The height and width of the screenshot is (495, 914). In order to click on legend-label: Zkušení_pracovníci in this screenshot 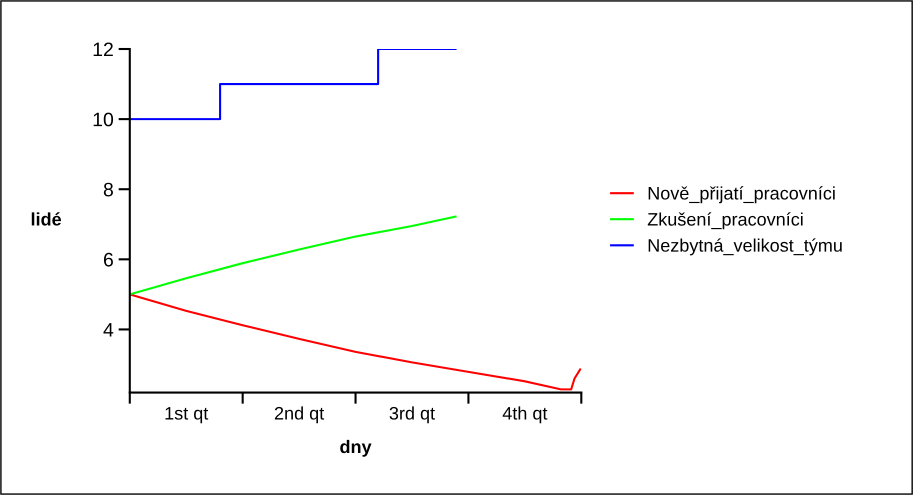, I will do `click(725, 221)`.